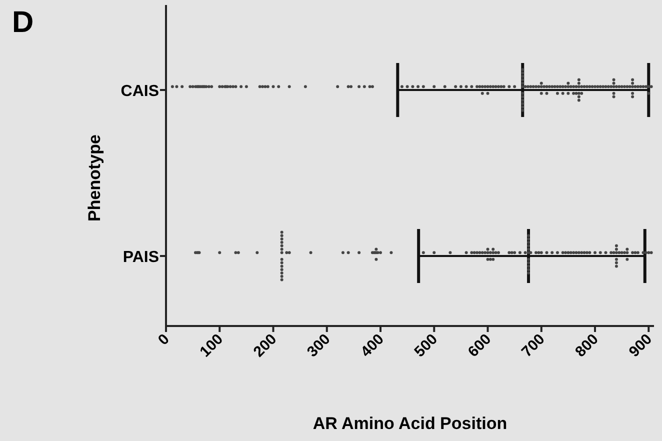 This screenshot has height=441, width=662. What do you see at coordinates (426, 345) in the screenshot?
I see `x-tick-label: 500` at bounding box center [426, 345].